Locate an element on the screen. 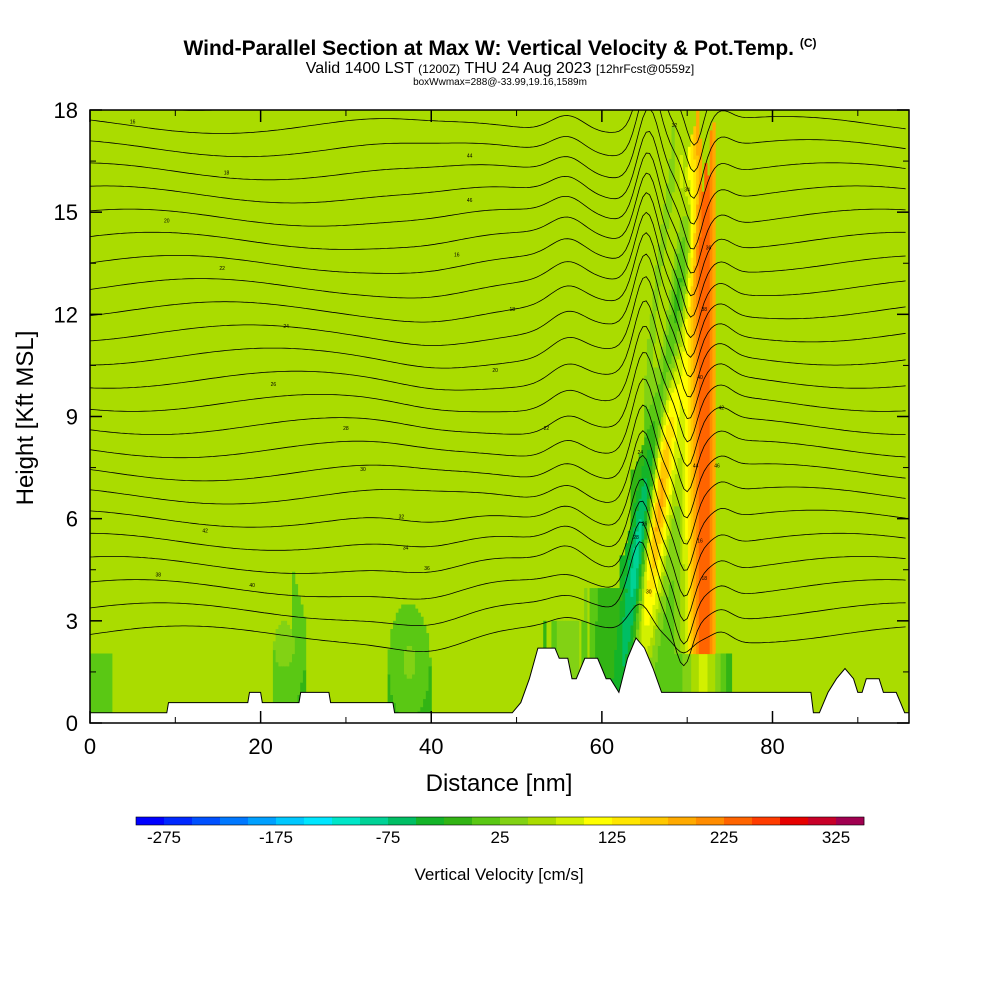  y-tick-label: 9 is located at coordinates (72, 417).